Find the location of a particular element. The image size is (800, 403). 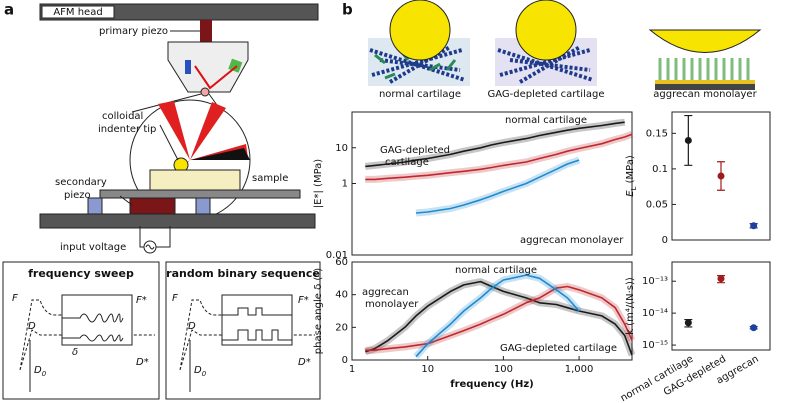

wire is located at coordinates (155, 237).